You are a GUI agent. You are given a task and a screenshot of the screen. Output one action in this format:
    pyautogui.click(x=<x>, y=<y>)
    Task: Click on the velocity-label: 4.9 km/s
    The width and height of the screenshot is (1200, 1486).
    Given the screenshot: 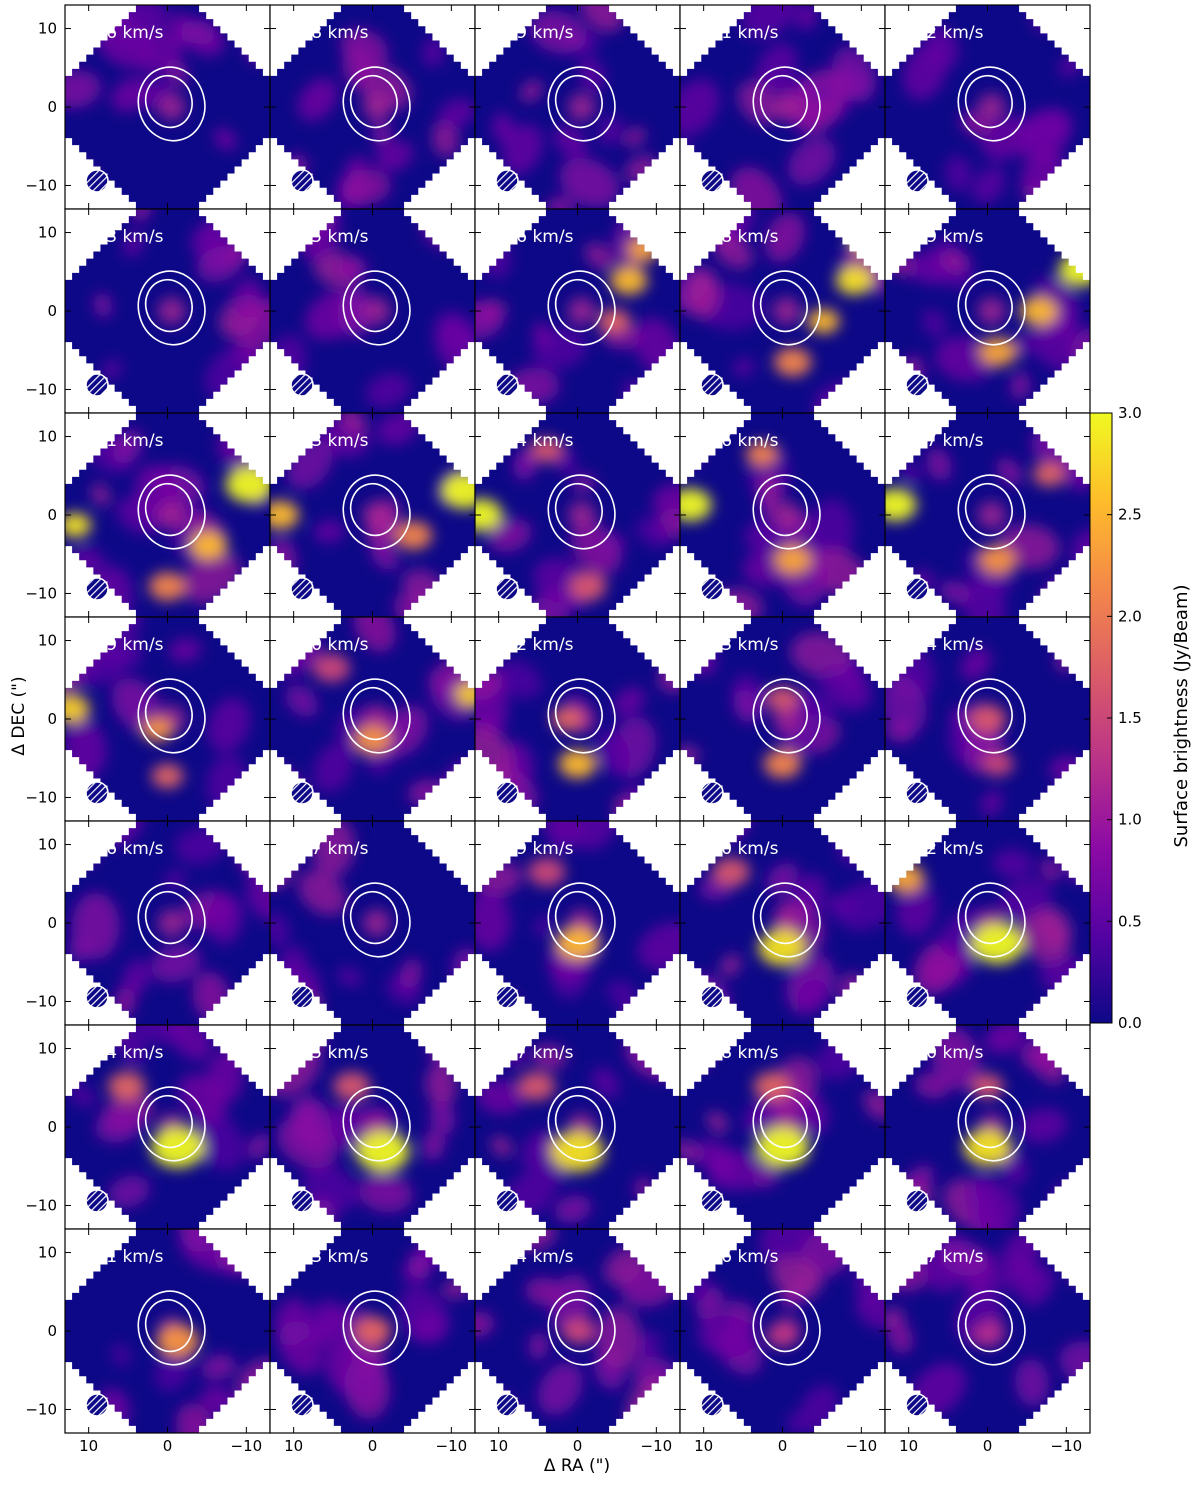 What is the action you would take?
    pyautogui.click(x=537, y=849)
    